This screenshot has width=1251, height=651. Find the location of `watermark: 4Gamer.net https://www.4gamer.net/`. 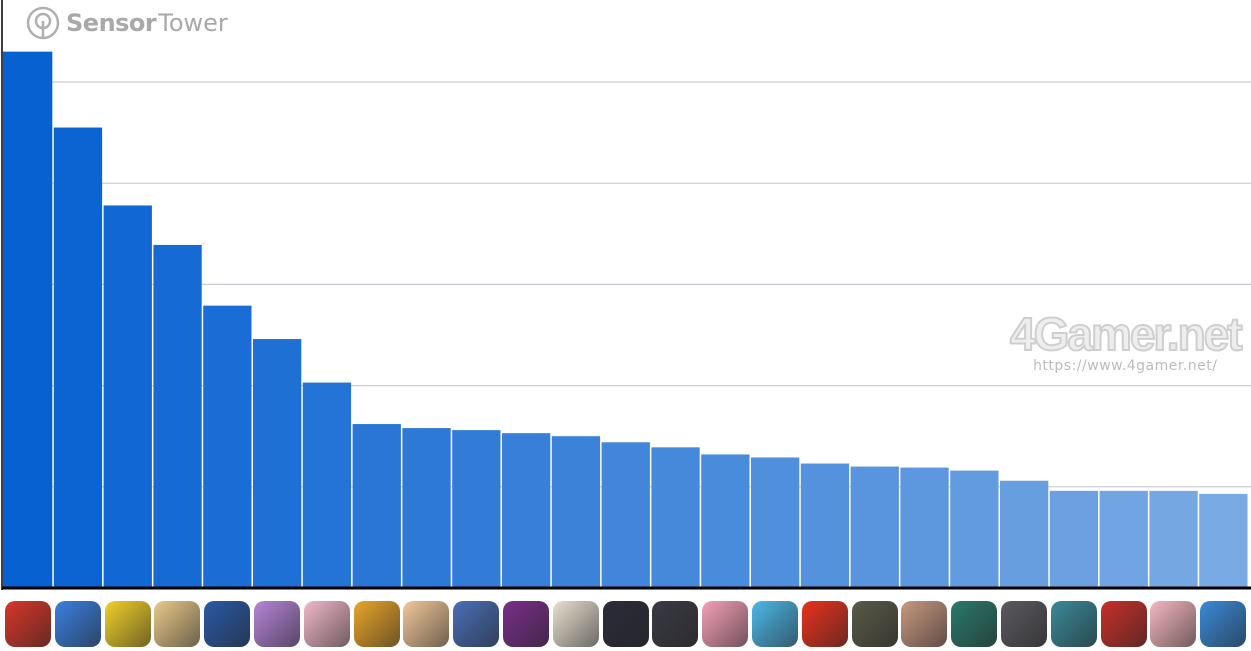

watermark: 4Gamer.net https://www.4gamer.net/ is located at coordinates (1126, 341).